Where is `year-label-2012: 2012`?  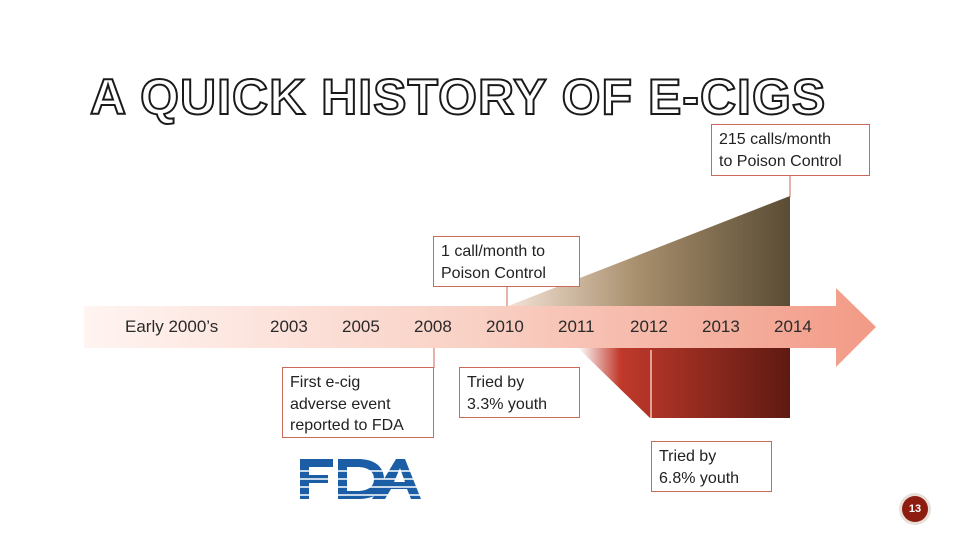
year-label-2012: 2012 is located at coordinates (649, 326).